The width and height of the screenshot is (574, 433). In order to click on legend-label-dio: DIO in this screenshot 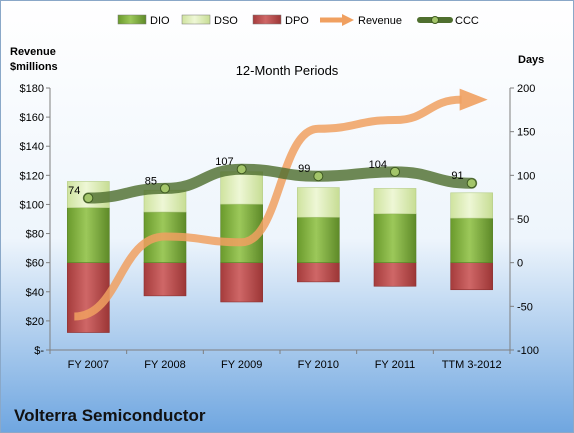, I will do `click(160, 21)`.